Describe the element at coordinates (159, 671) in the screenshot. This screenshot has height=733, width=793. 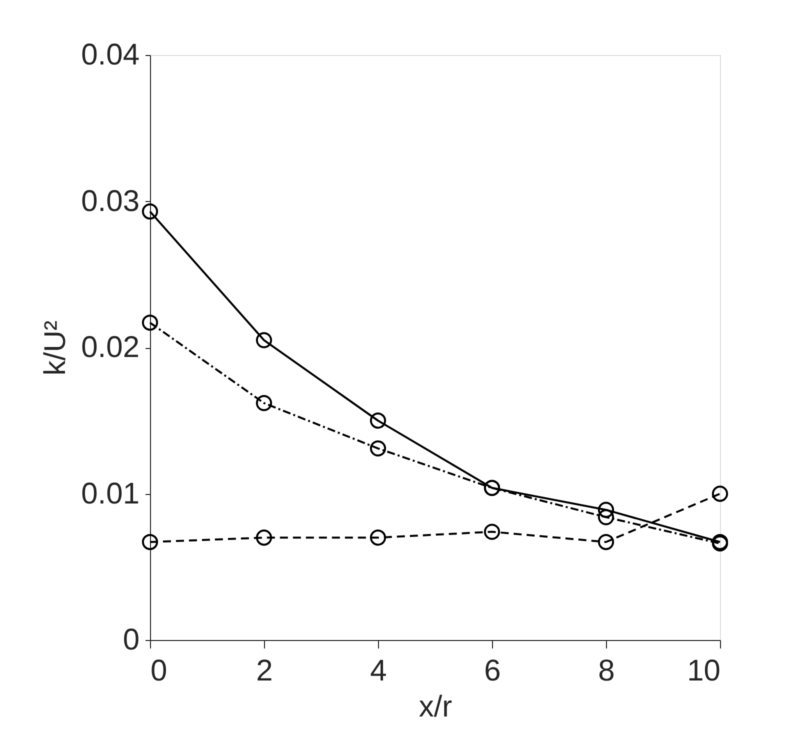
I see `x-tick-label: 0` at that location.